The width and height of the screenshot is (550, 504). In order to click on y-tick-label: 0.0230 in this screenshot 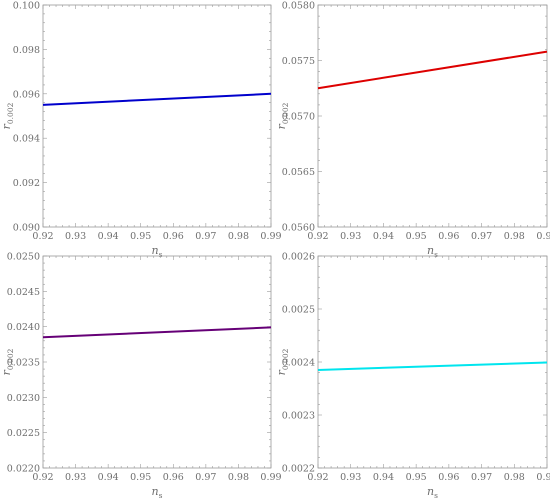, I will do `click(23, 398)`.